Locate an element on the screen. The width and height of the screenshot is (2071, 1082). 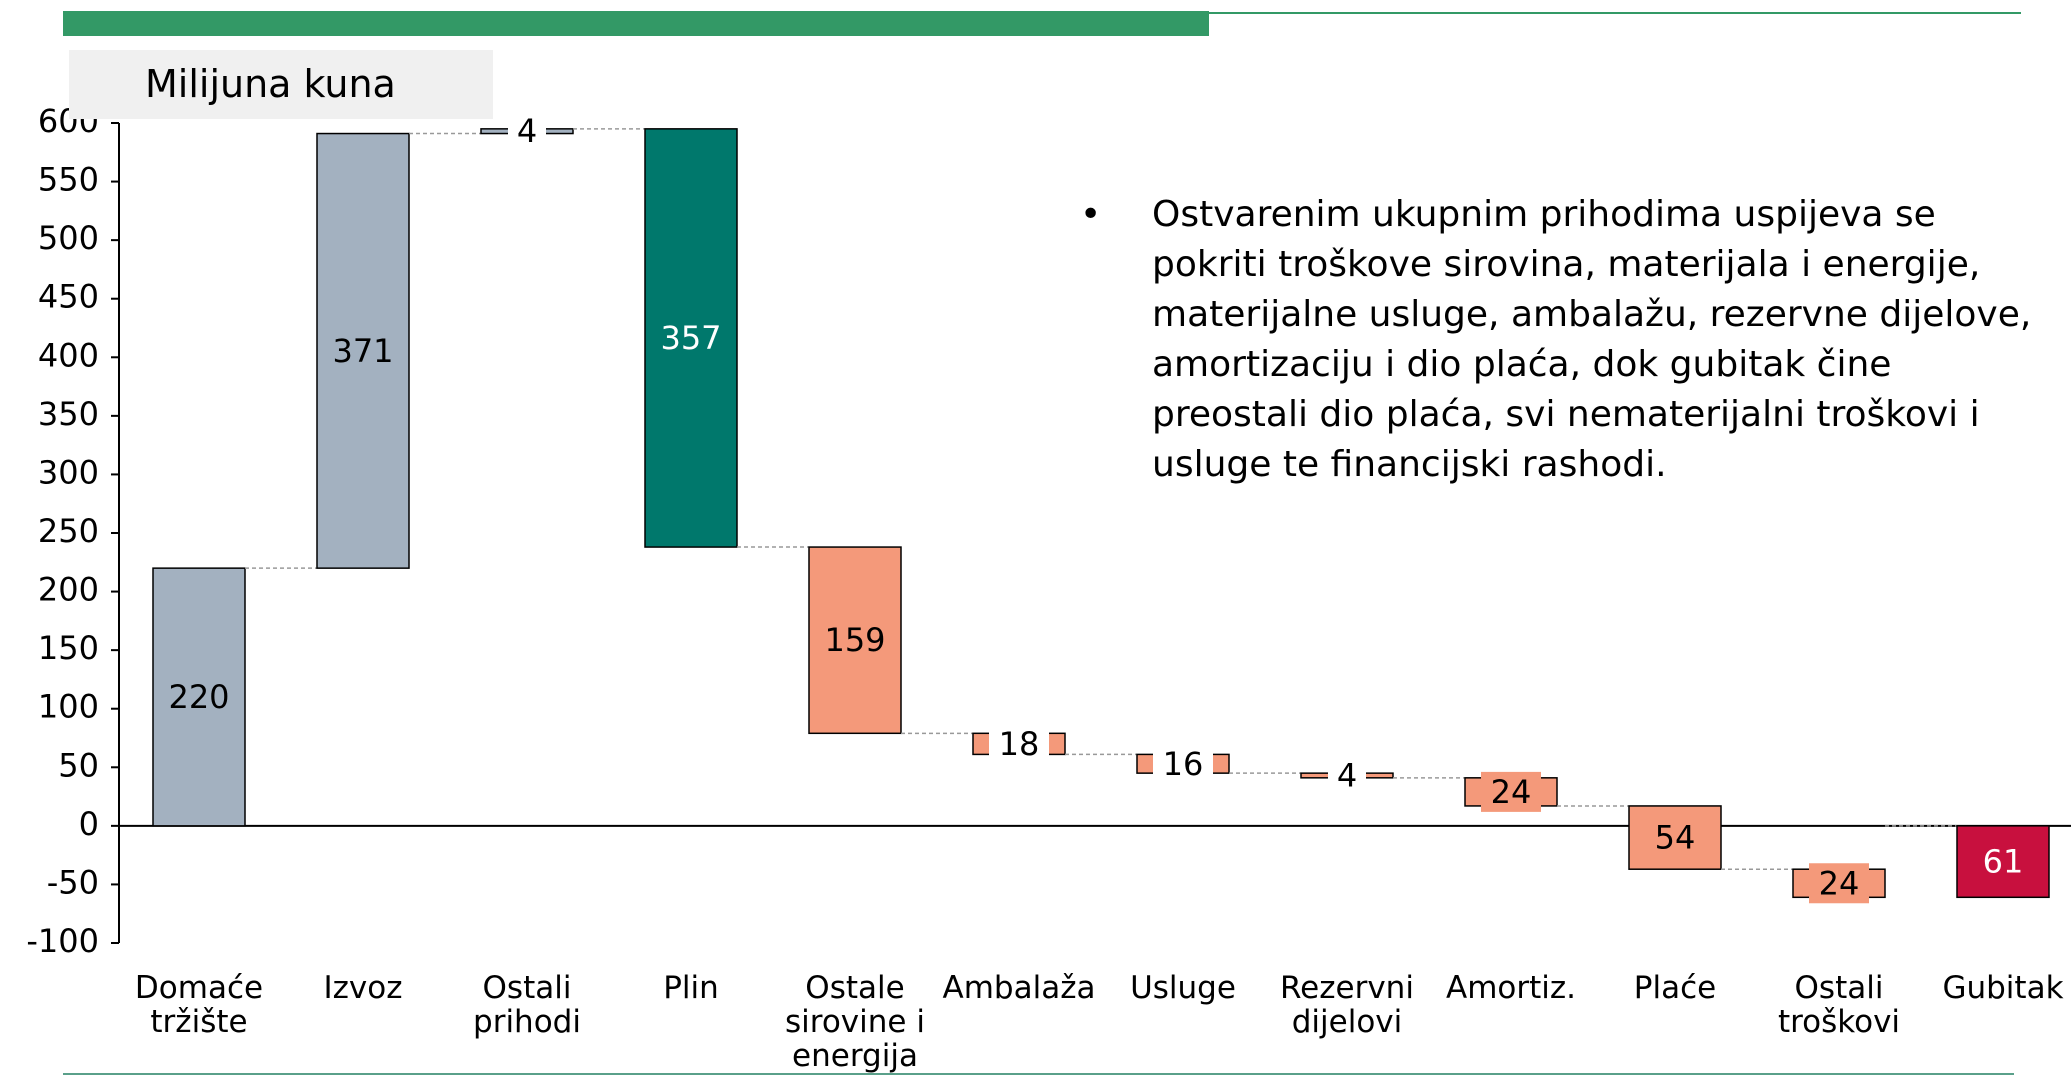
y-tick-label: -50 is located at coordinates (73, 882).